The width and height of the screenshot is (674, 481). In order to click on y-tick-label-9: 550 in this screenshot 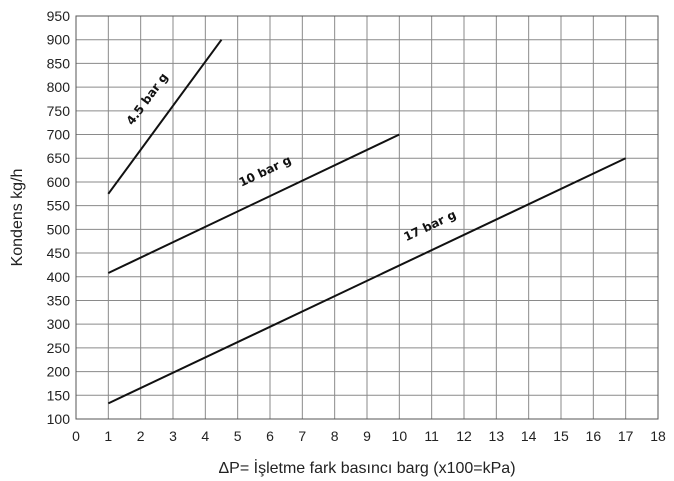, I will do `click(59, 206)`.